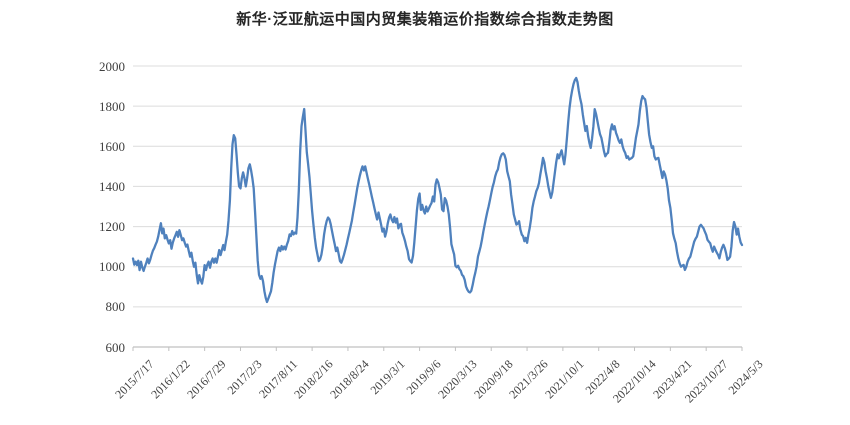 This screenshot has height=425, width=850. I want to click on y-axis-label: 1200, so click(112, 227).